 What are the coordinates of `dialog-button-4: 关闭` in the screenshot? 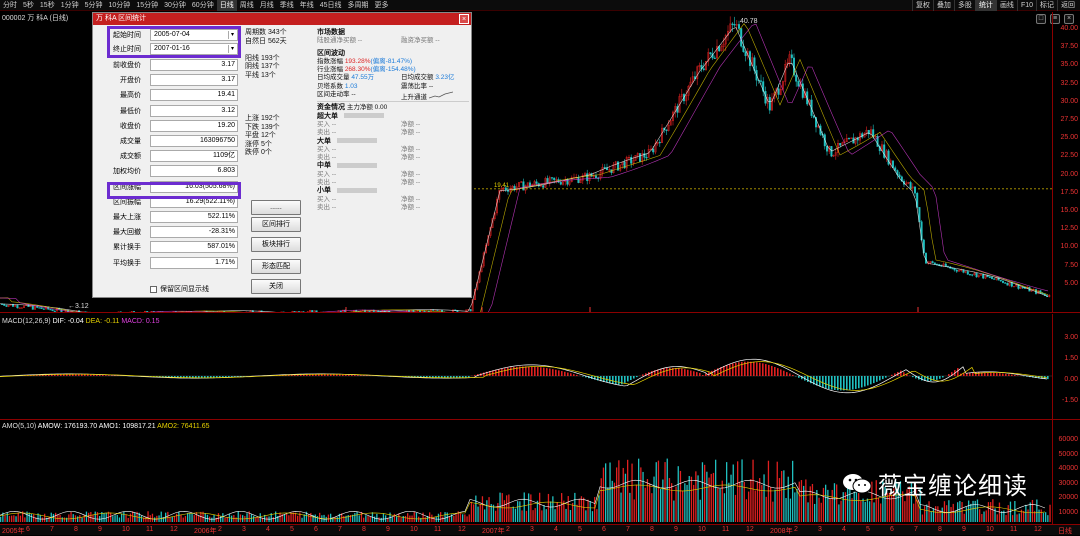 It's located at (276, 286).